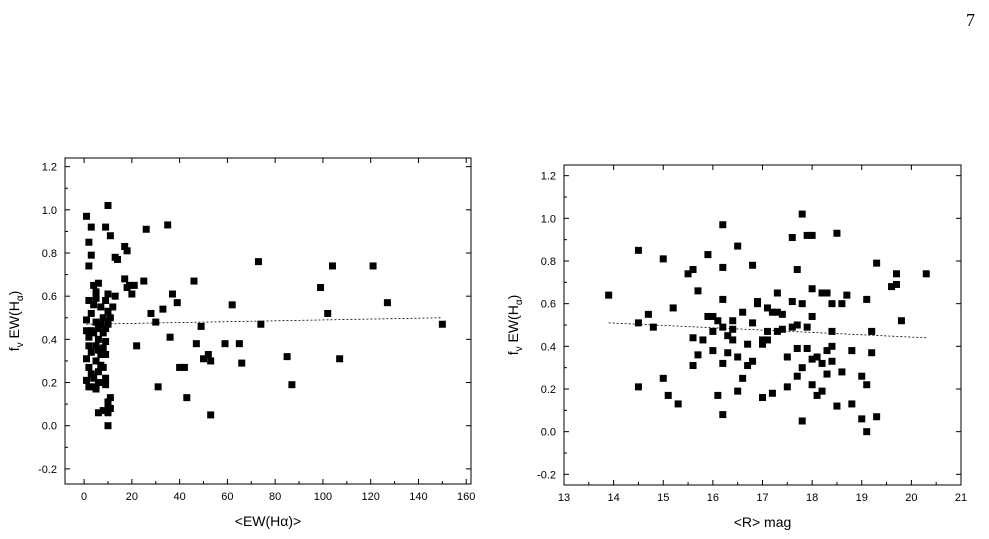 This screenshot has width=989, height=539. I want to click on page-number: 7, so click(970, 20).